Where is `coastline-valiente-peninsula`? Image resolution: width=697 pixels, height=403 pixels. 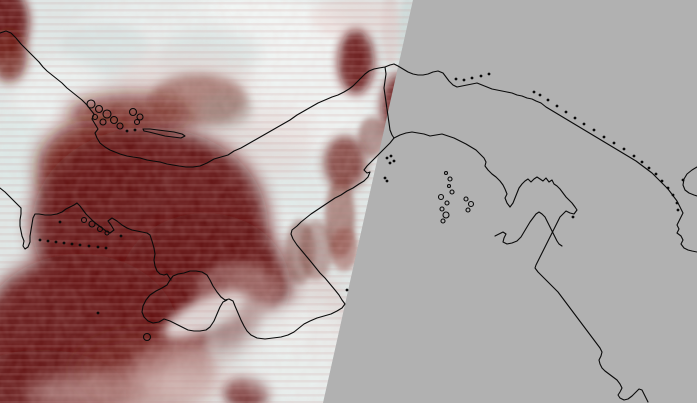 coastline-valiente-peninsula is located at coordinates (164, 133).